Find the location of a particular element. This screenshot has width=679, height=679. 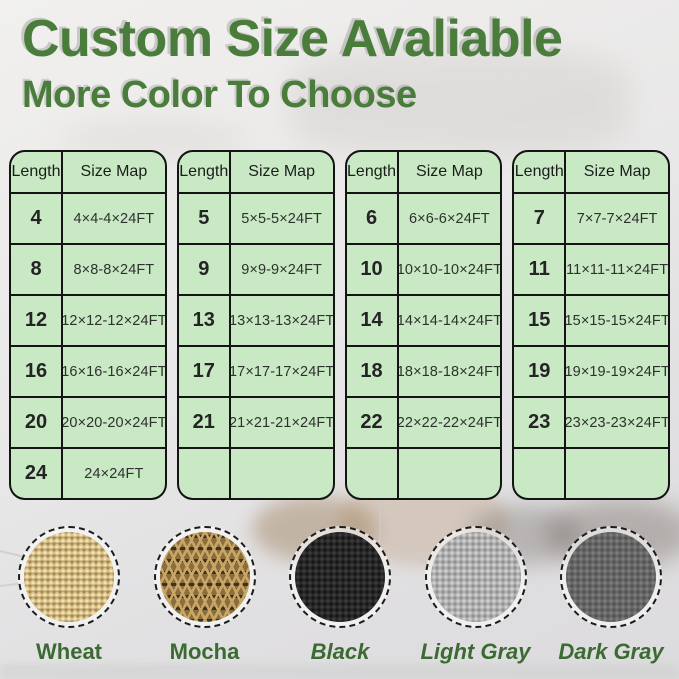

length-cell: 12 is located at coordinates (36, 320).